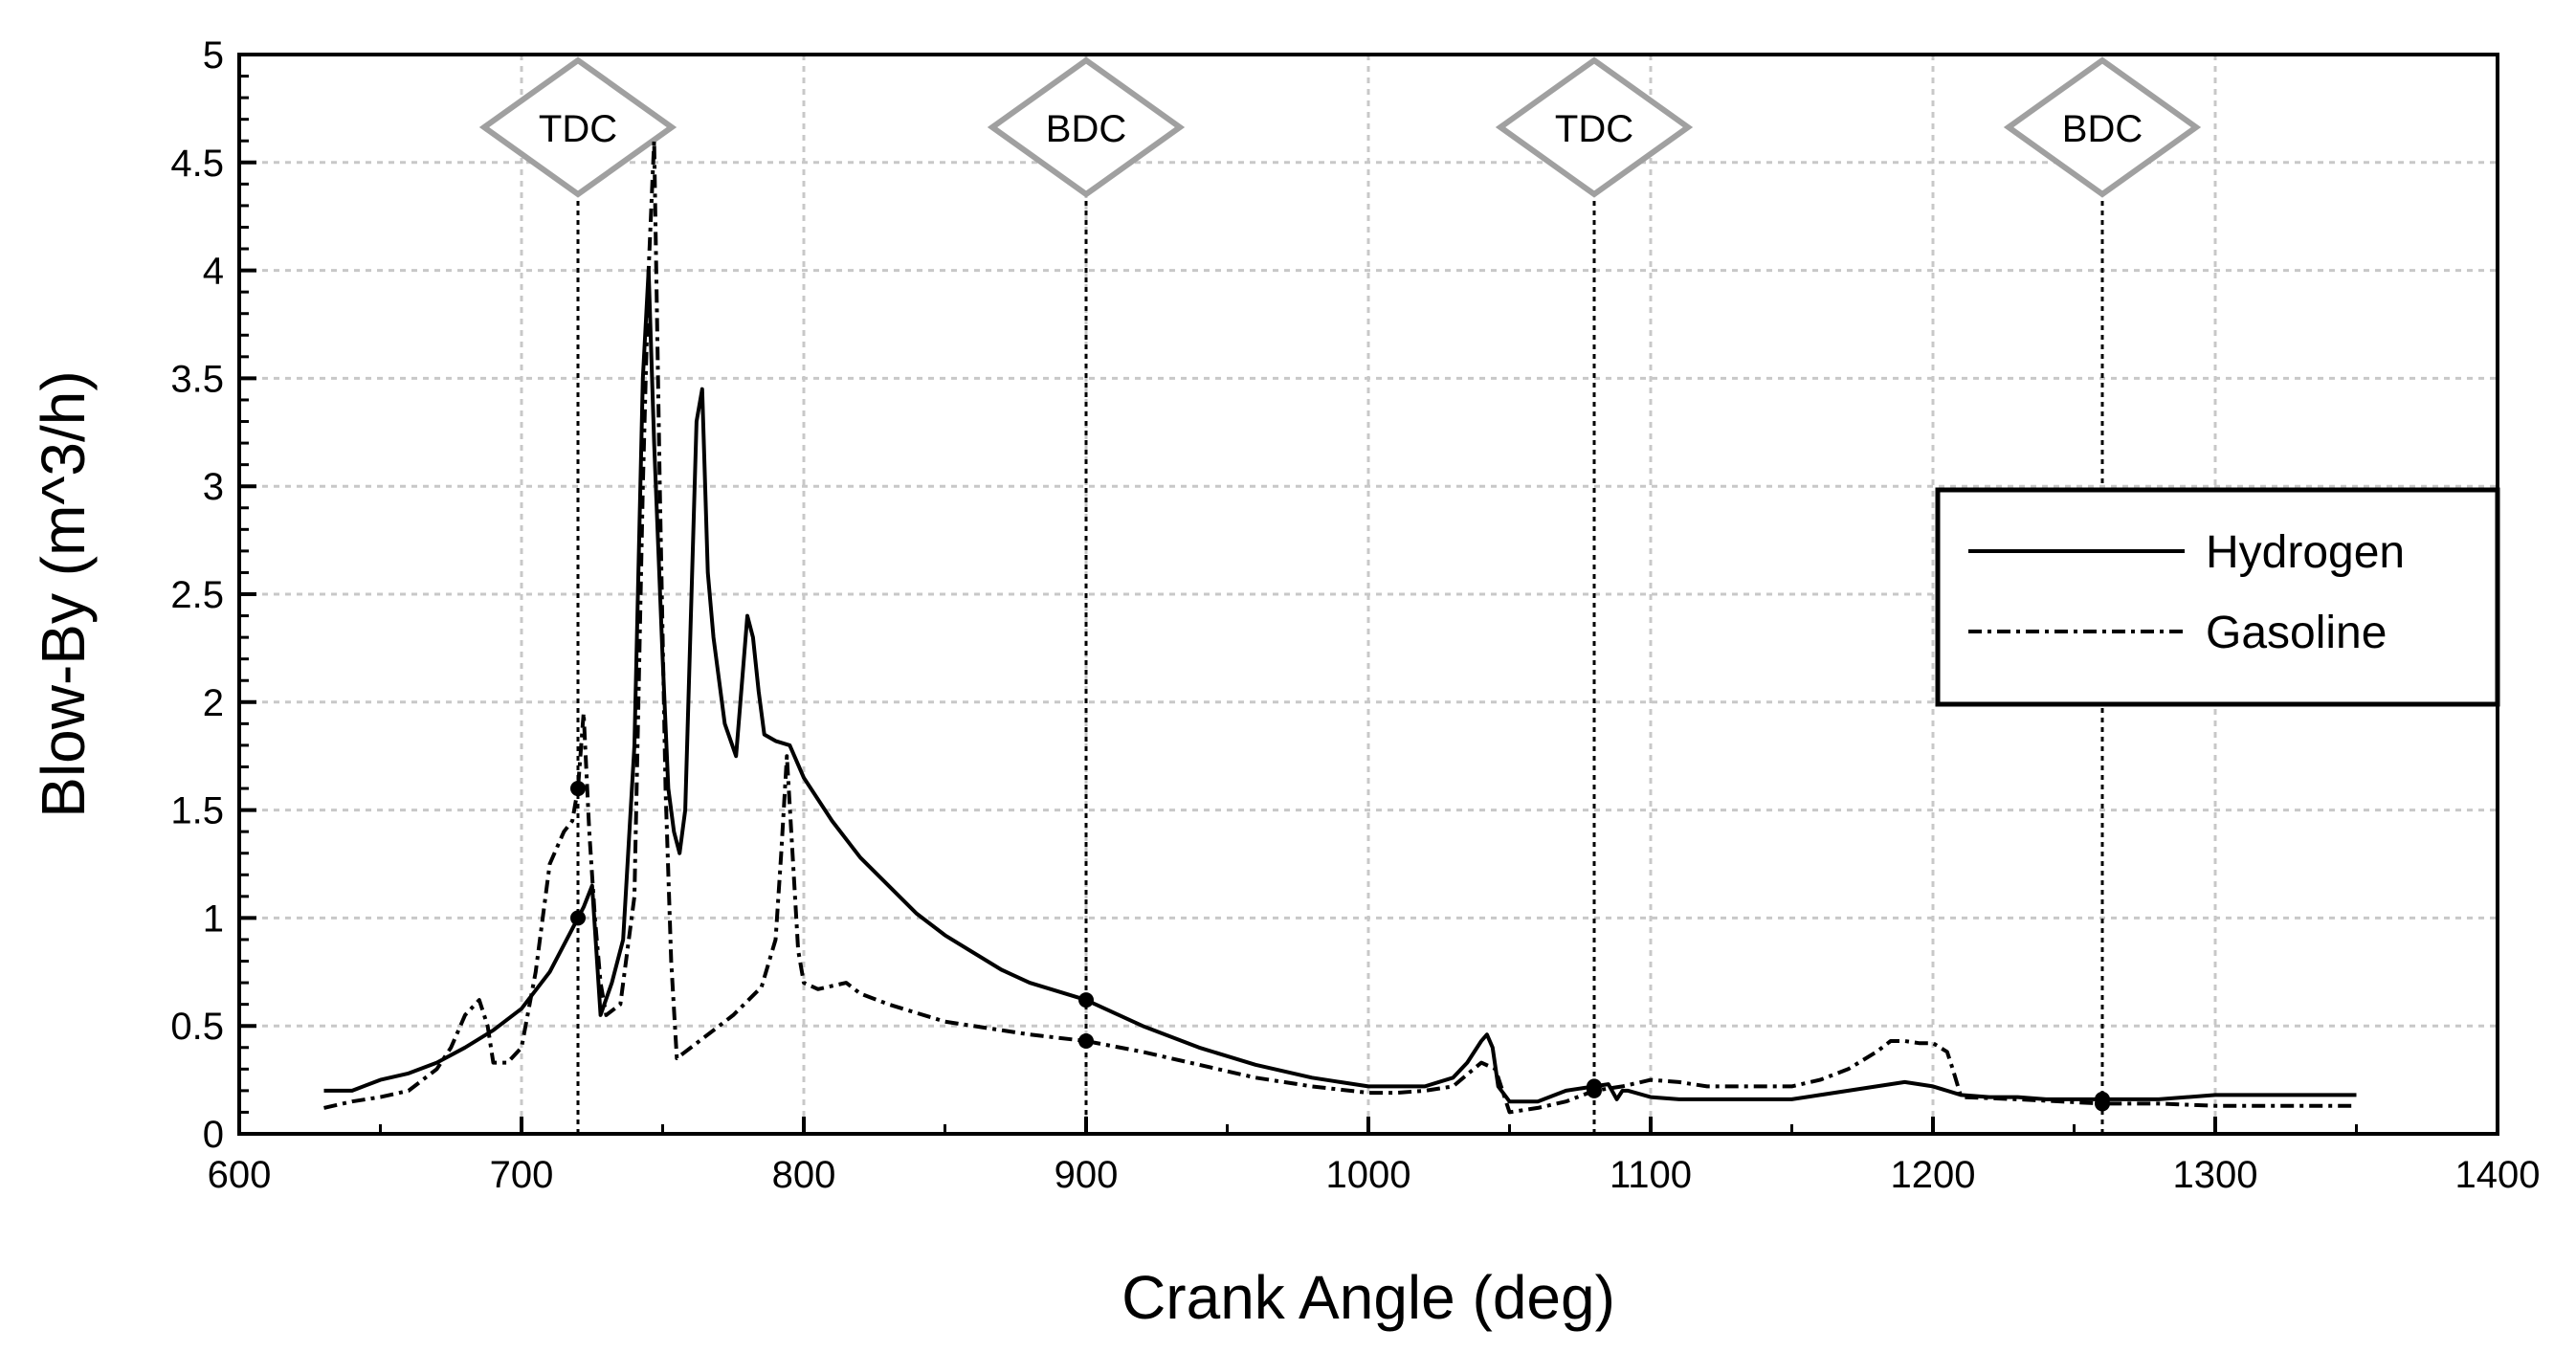 This screenshot has width=2576, height=1352. I want to click on y-tick-label: 2, so click(213, 703).